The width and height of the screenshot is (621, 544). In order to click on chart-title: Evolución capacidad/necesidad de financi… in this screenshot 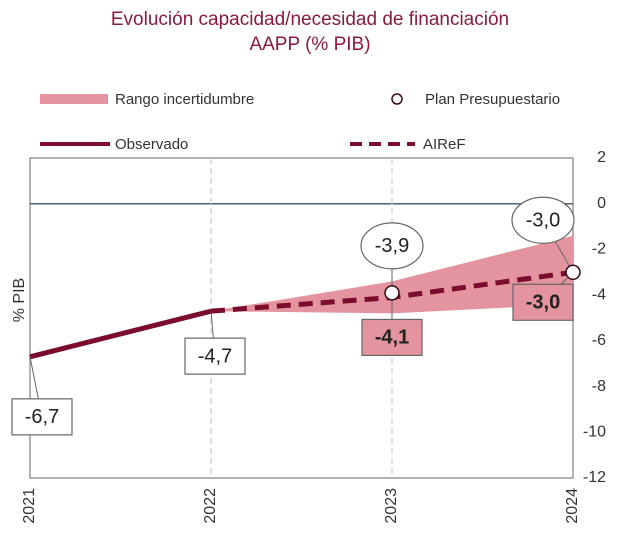, I will do `click(310, 19)`.